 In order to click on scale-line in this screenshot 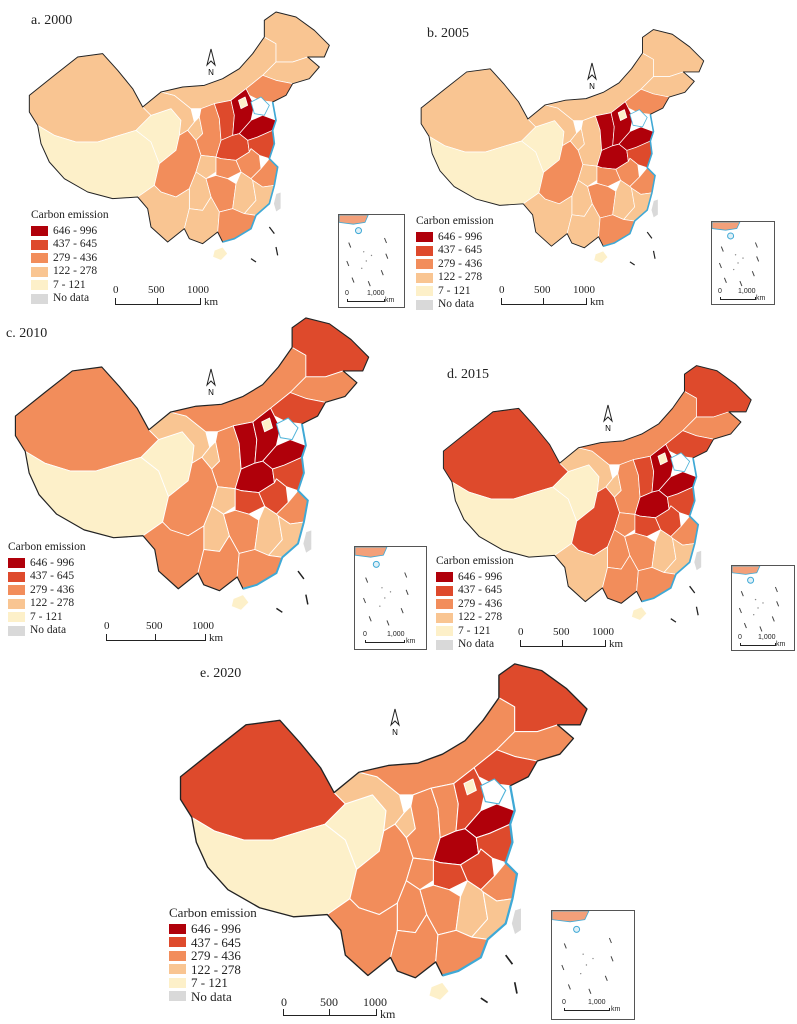, I will do `click(544, 301)`.